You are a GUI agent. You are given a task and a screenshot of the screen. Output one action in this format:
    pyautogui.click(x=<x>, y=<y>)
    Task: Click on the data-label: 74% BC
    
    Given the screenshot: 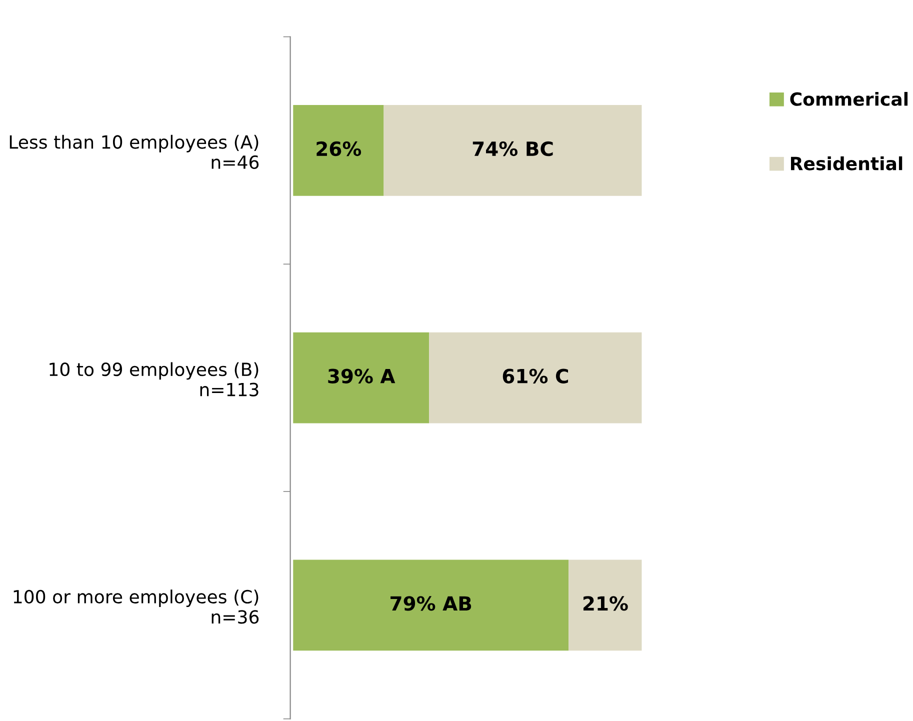 What is the action you would take?
    pyautogui.click(x=512, y=148)
    